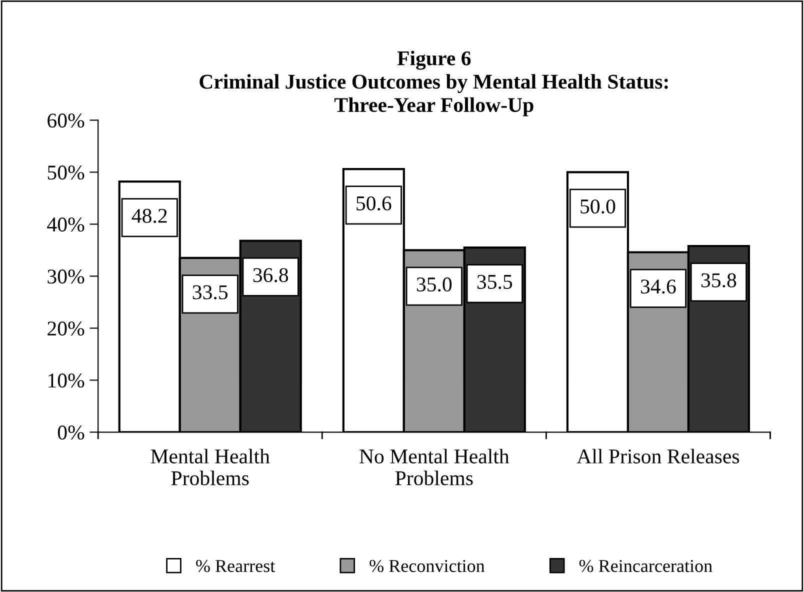 This screenshot has width=804, height=592. I want to click on data-label: 35.5, so click(494, 281).